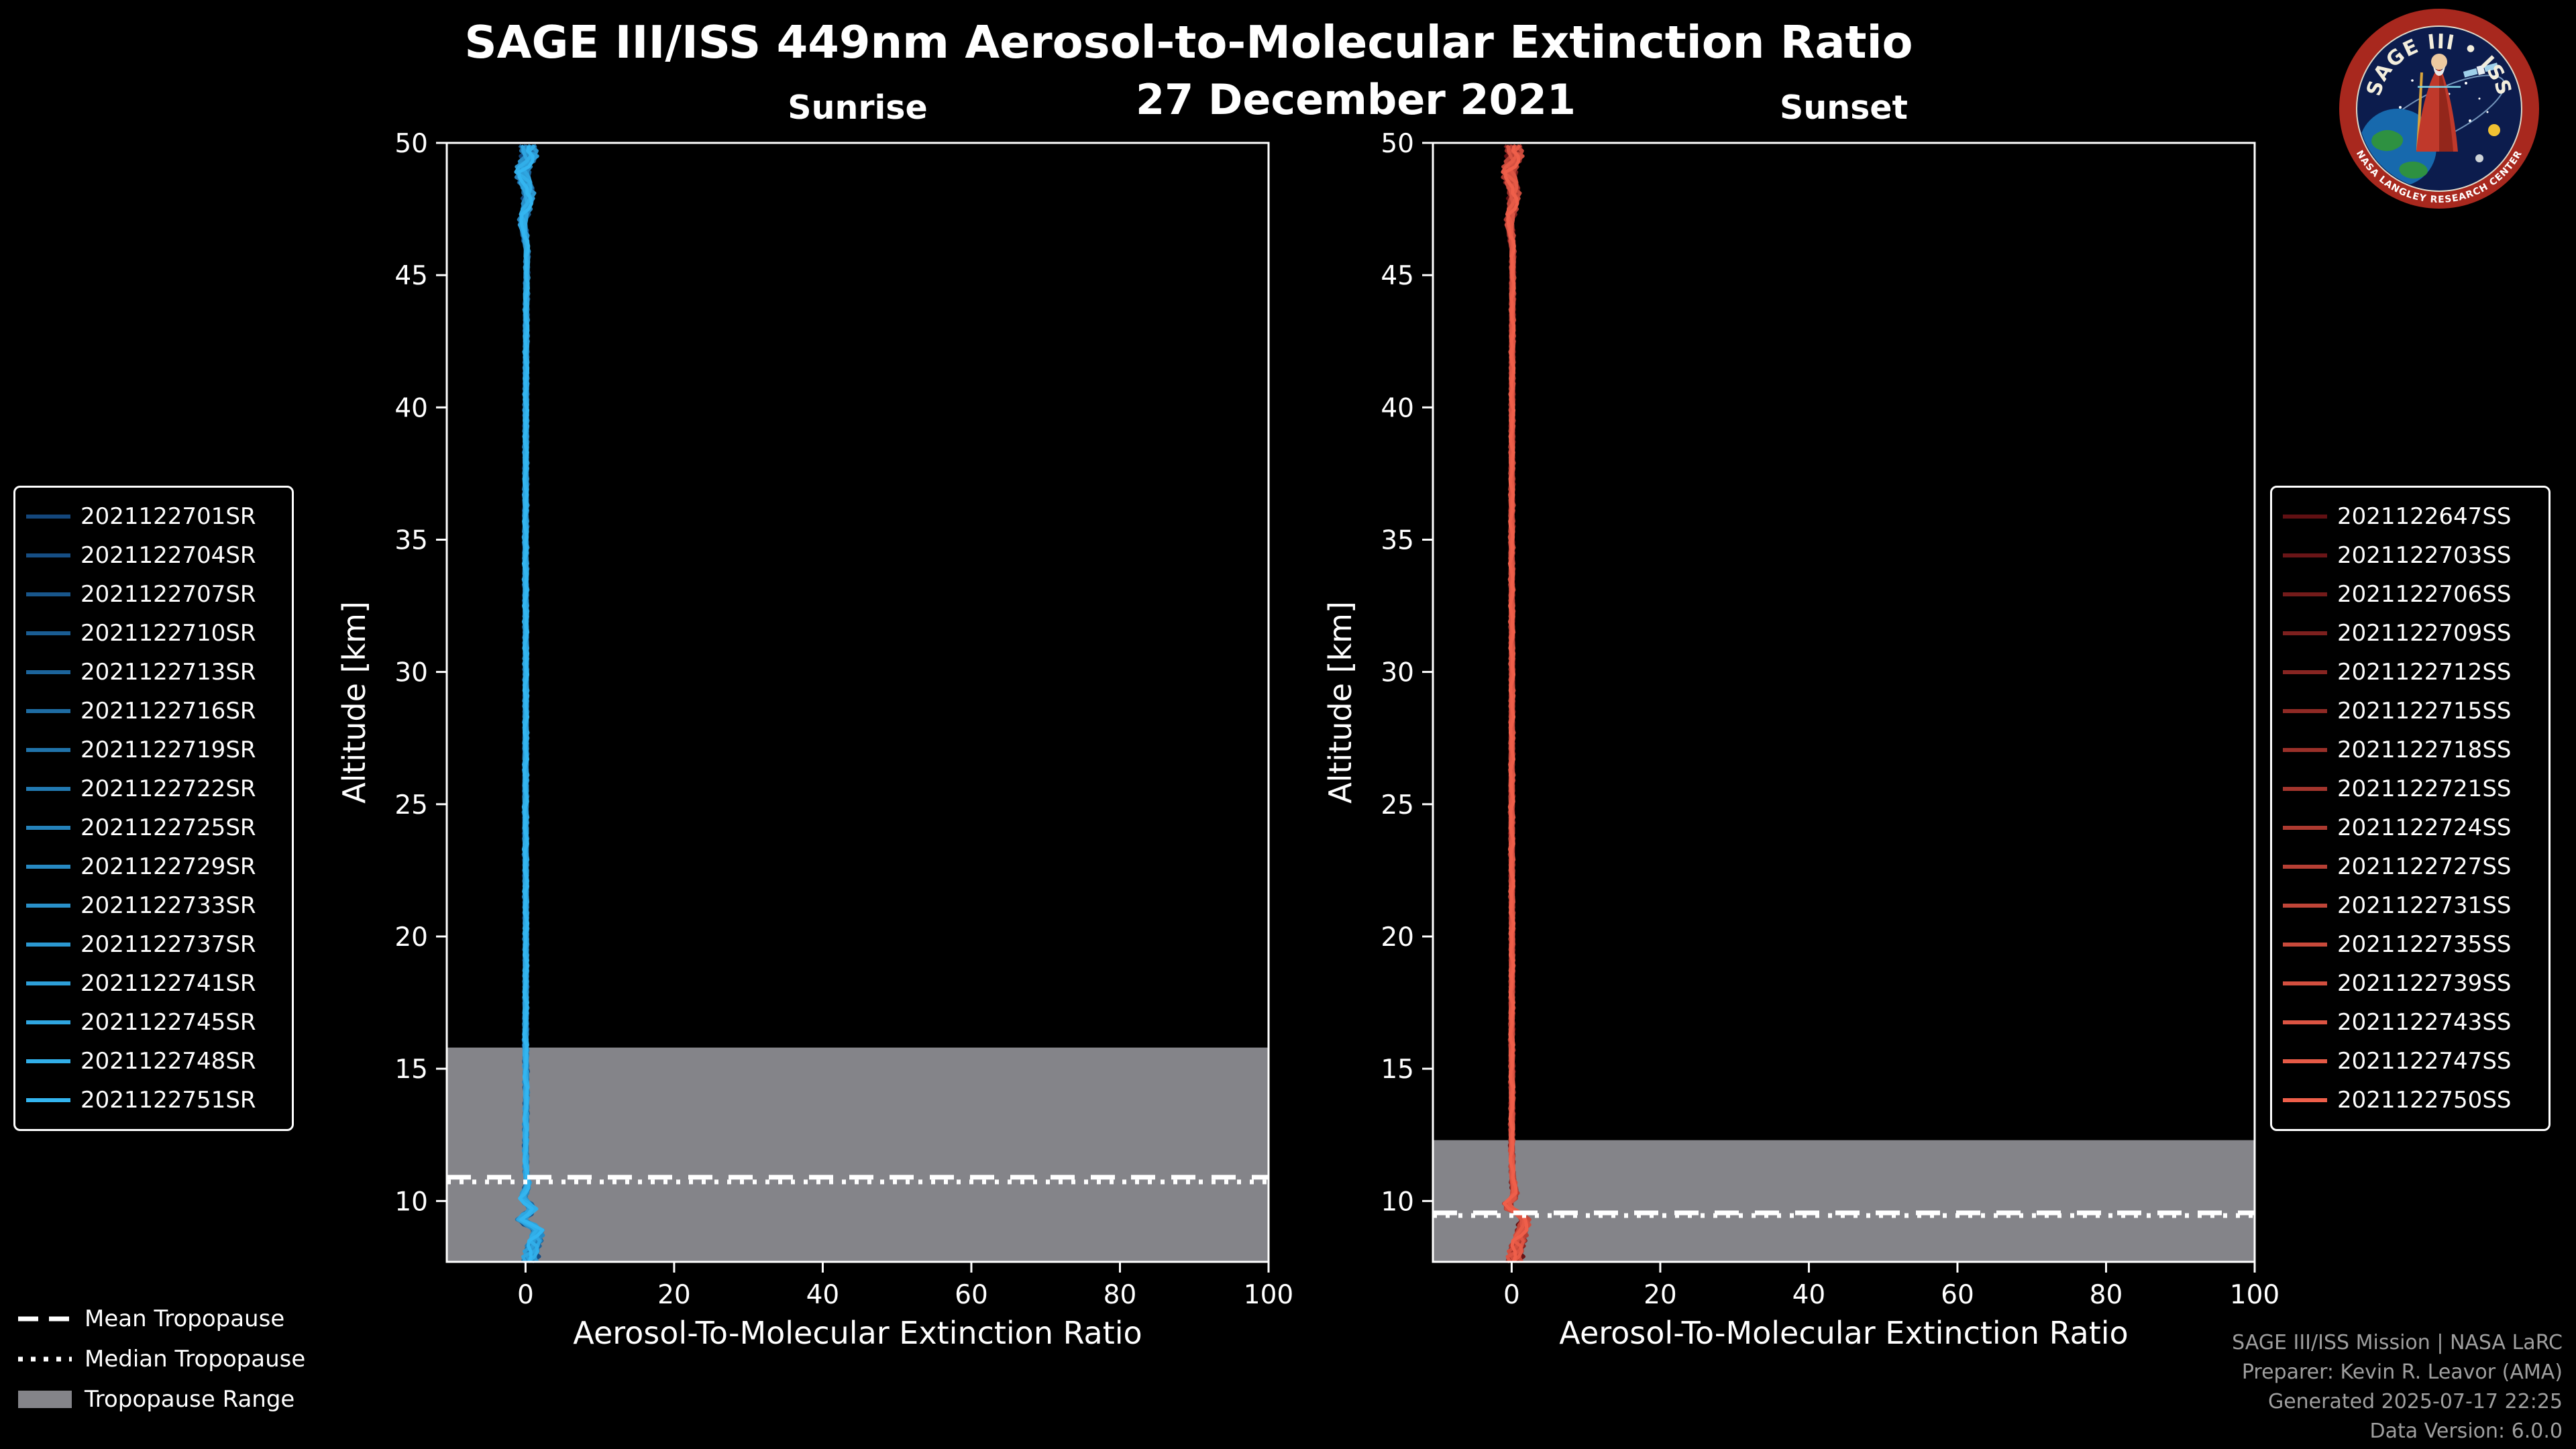  I want to click on legend-label: 2021122703SS, so click(2424, 555).